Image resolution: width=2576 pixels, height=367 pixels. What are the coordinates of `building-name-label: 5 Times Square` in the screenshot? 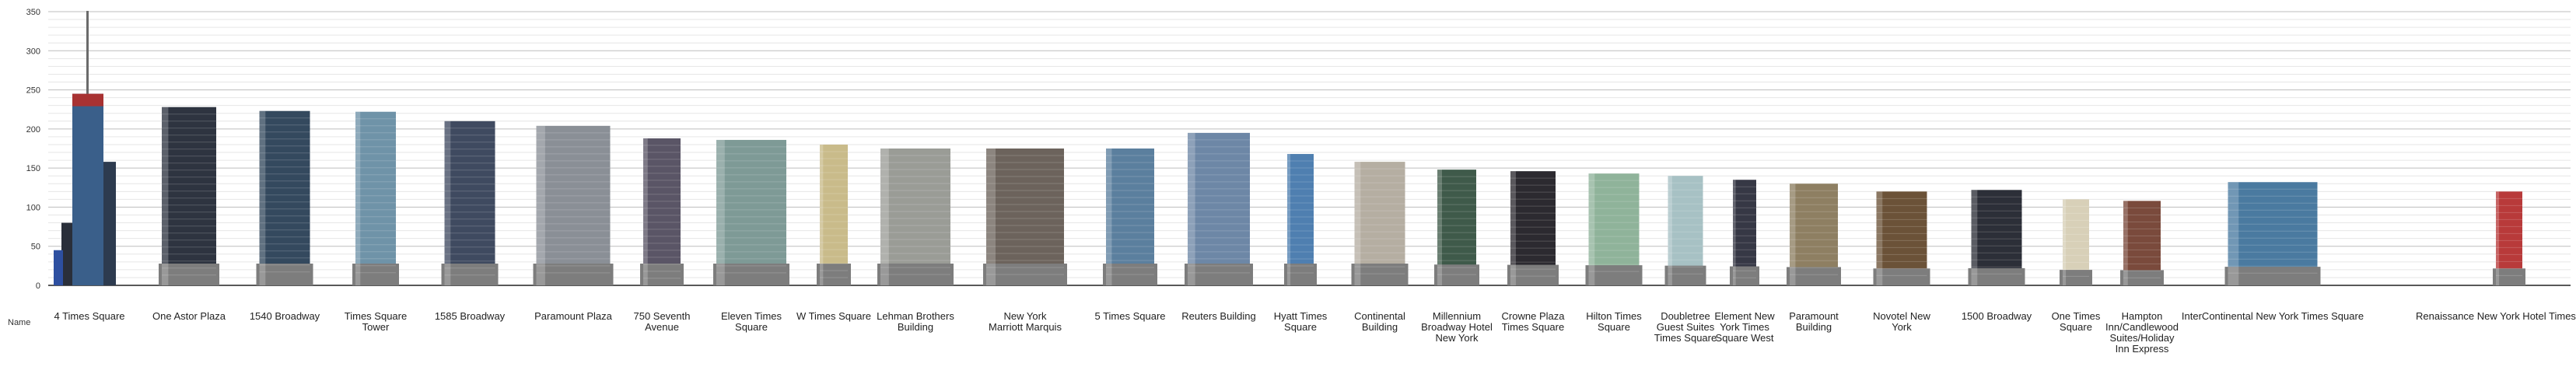 It's located at (1130, 316).